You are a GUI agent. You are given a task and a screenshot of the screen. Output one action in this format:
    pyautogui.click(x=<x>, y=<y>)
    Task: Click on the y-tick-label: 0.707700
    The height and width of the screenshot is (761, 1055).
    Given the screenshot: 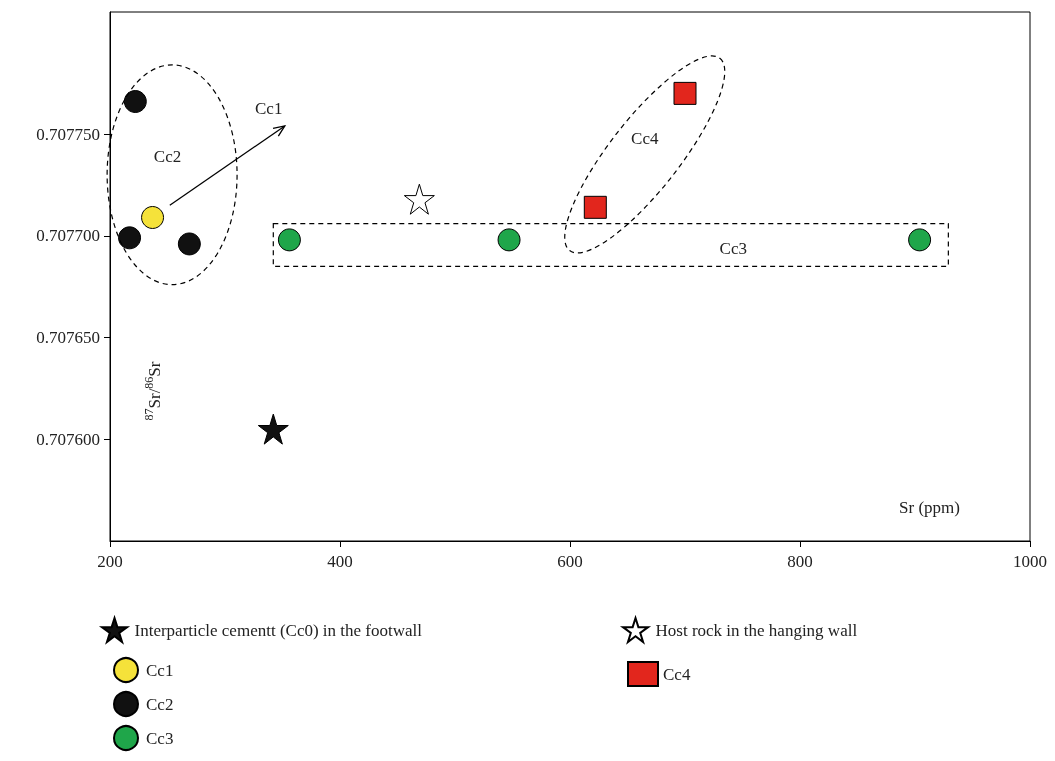 What is the action you would take?
    pyautogui.click(x=68, y=236)
    